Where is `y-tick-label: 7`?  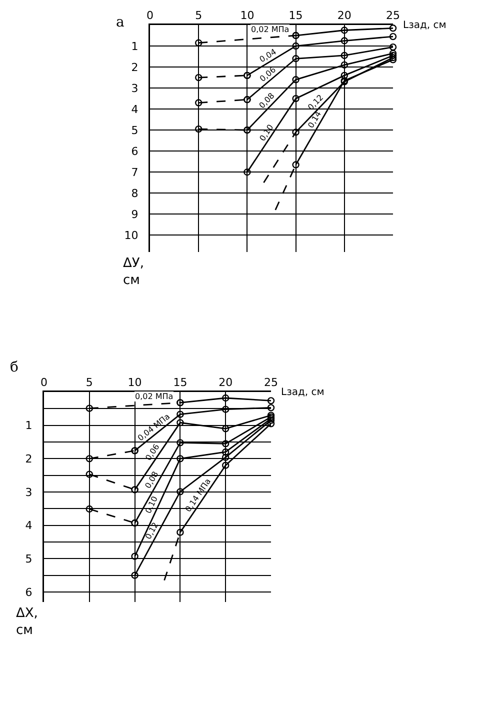 y-tick-label: 7 is located at coordinates (134, 172).